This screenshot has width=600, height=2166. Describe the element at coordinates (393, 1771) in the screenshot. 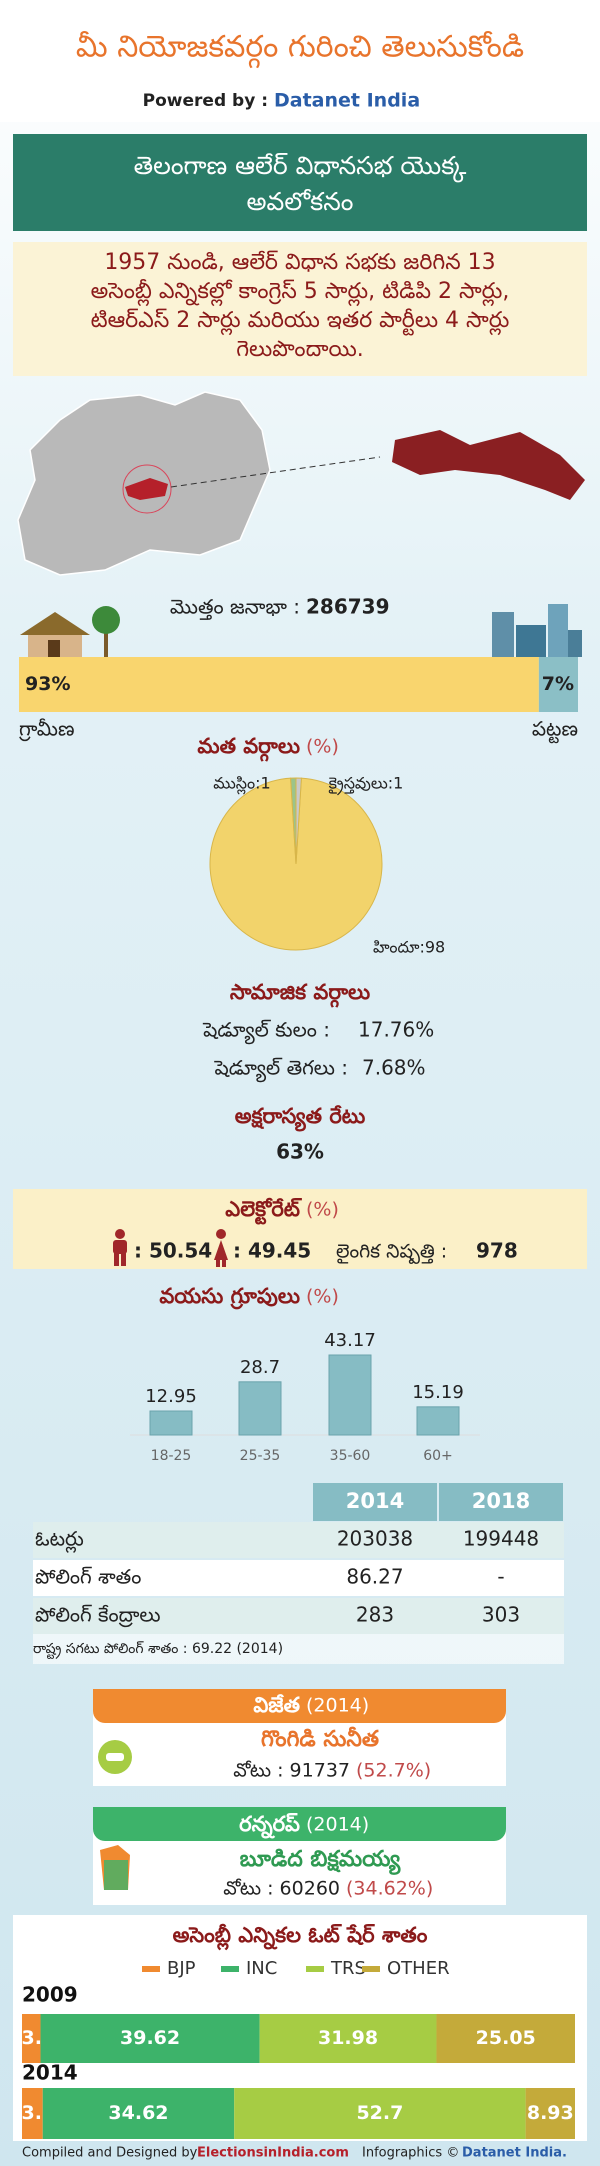

I see `winner-share: (52.7%)` at that location.